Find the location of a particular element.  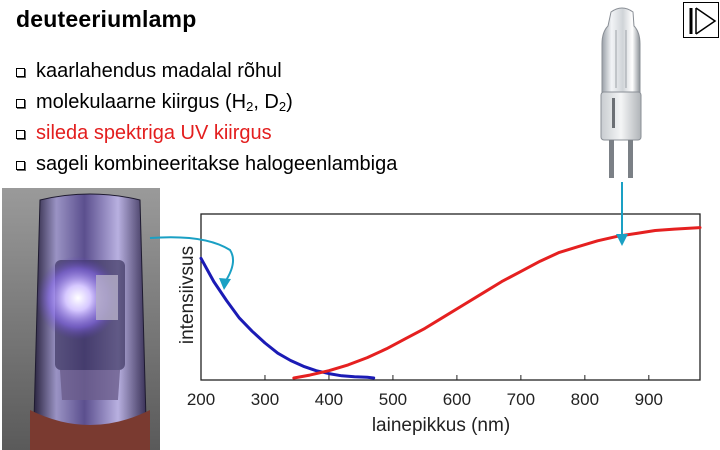

x-tick-label: 200 is located at coordinates (201, 399).